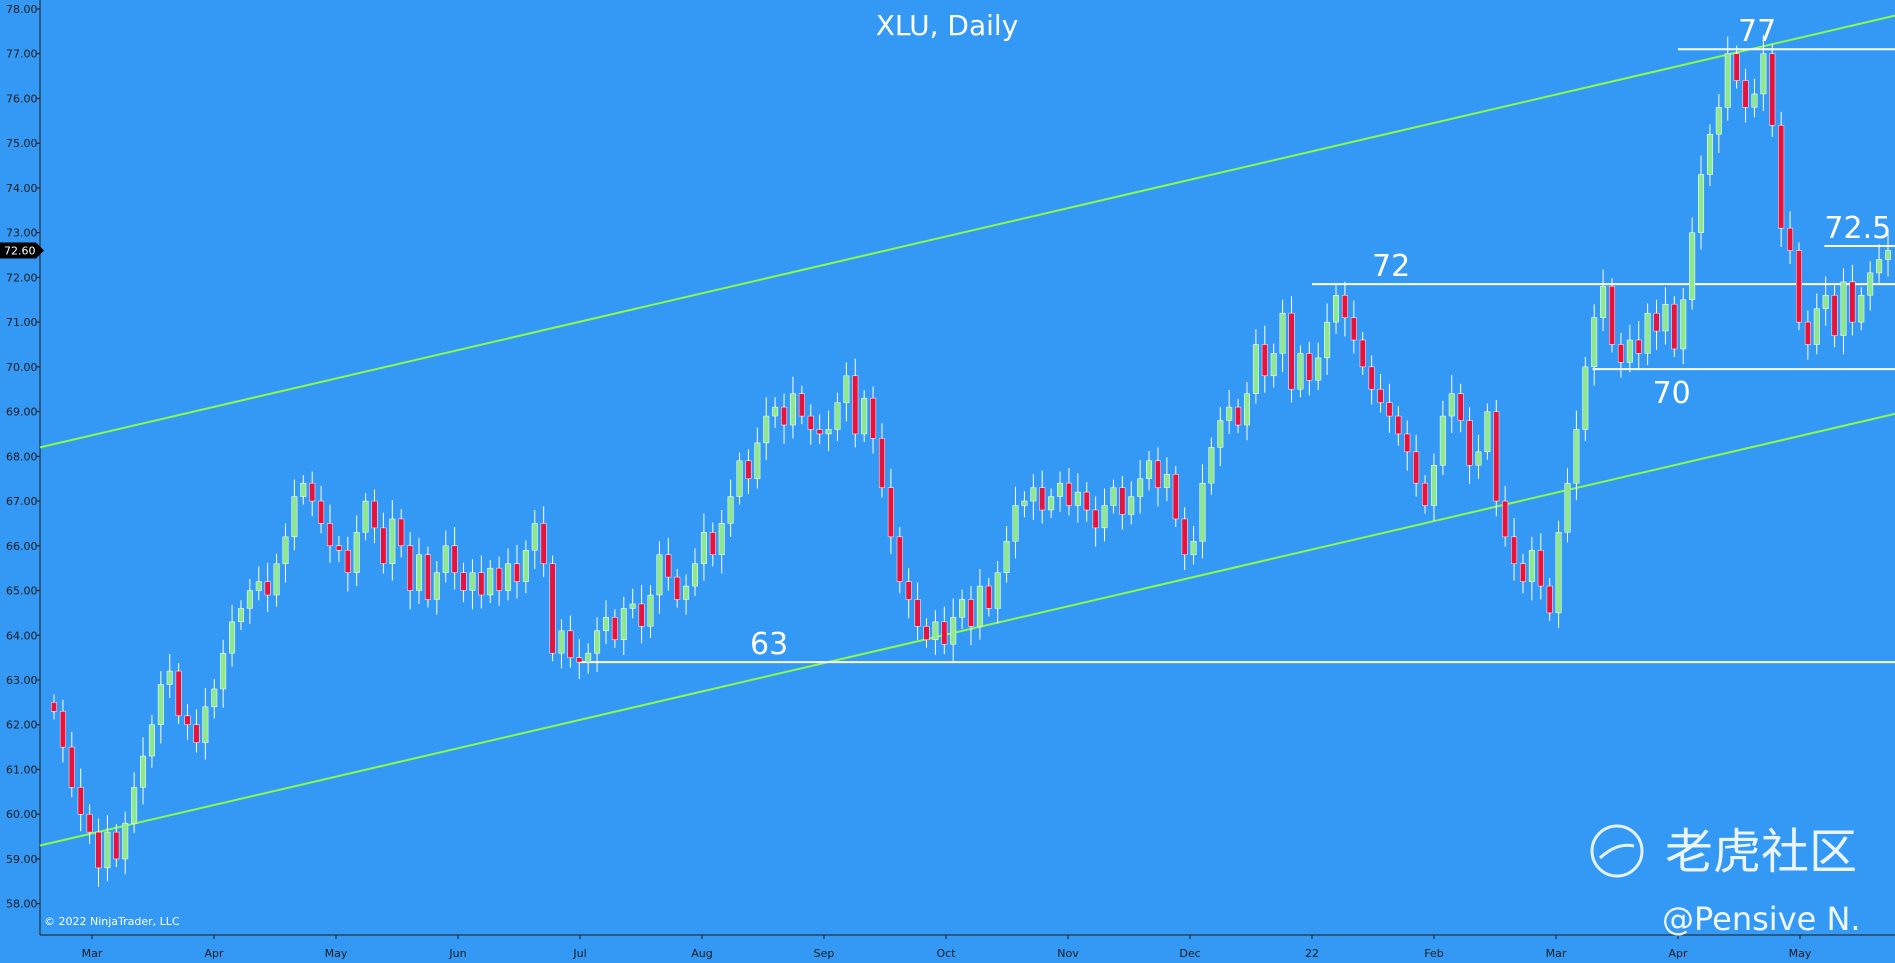 This screenshot has height=963, width=1895. What do you see at coordinates (1068, 953) in the screenshot?
I see `x-tick-label: Nov` at bounding box center [1068, 953].